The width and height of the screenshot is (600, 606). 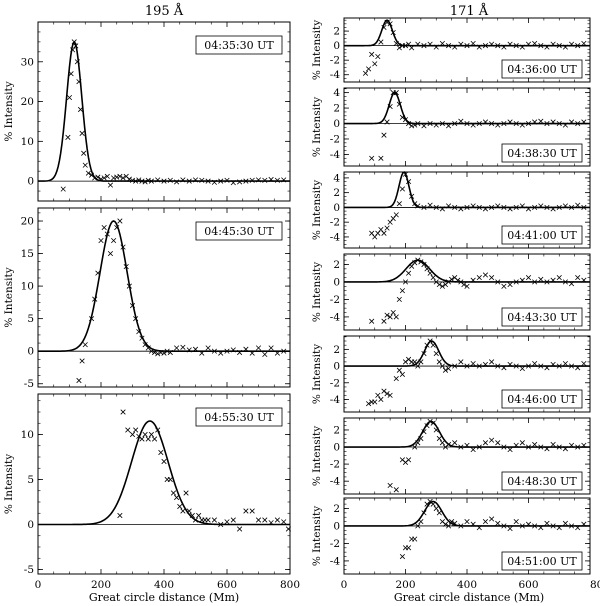 I want to click on right-x-axis-label: Great circle distance (Mm), so click(x=469, y=597).